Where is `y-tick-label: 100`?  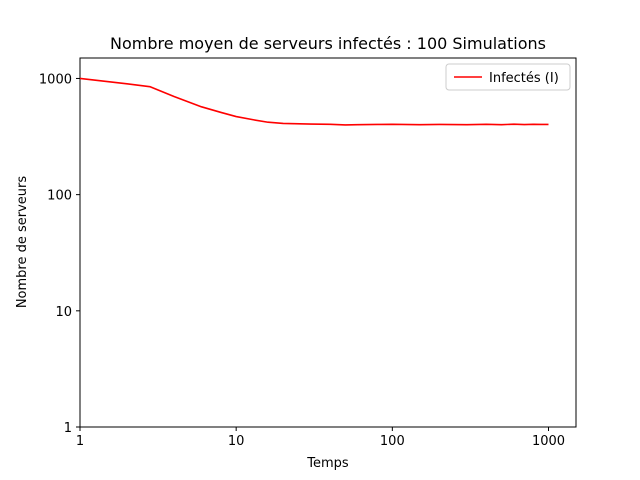
y-tick-label: 100 is located at coordinates (59, 196).